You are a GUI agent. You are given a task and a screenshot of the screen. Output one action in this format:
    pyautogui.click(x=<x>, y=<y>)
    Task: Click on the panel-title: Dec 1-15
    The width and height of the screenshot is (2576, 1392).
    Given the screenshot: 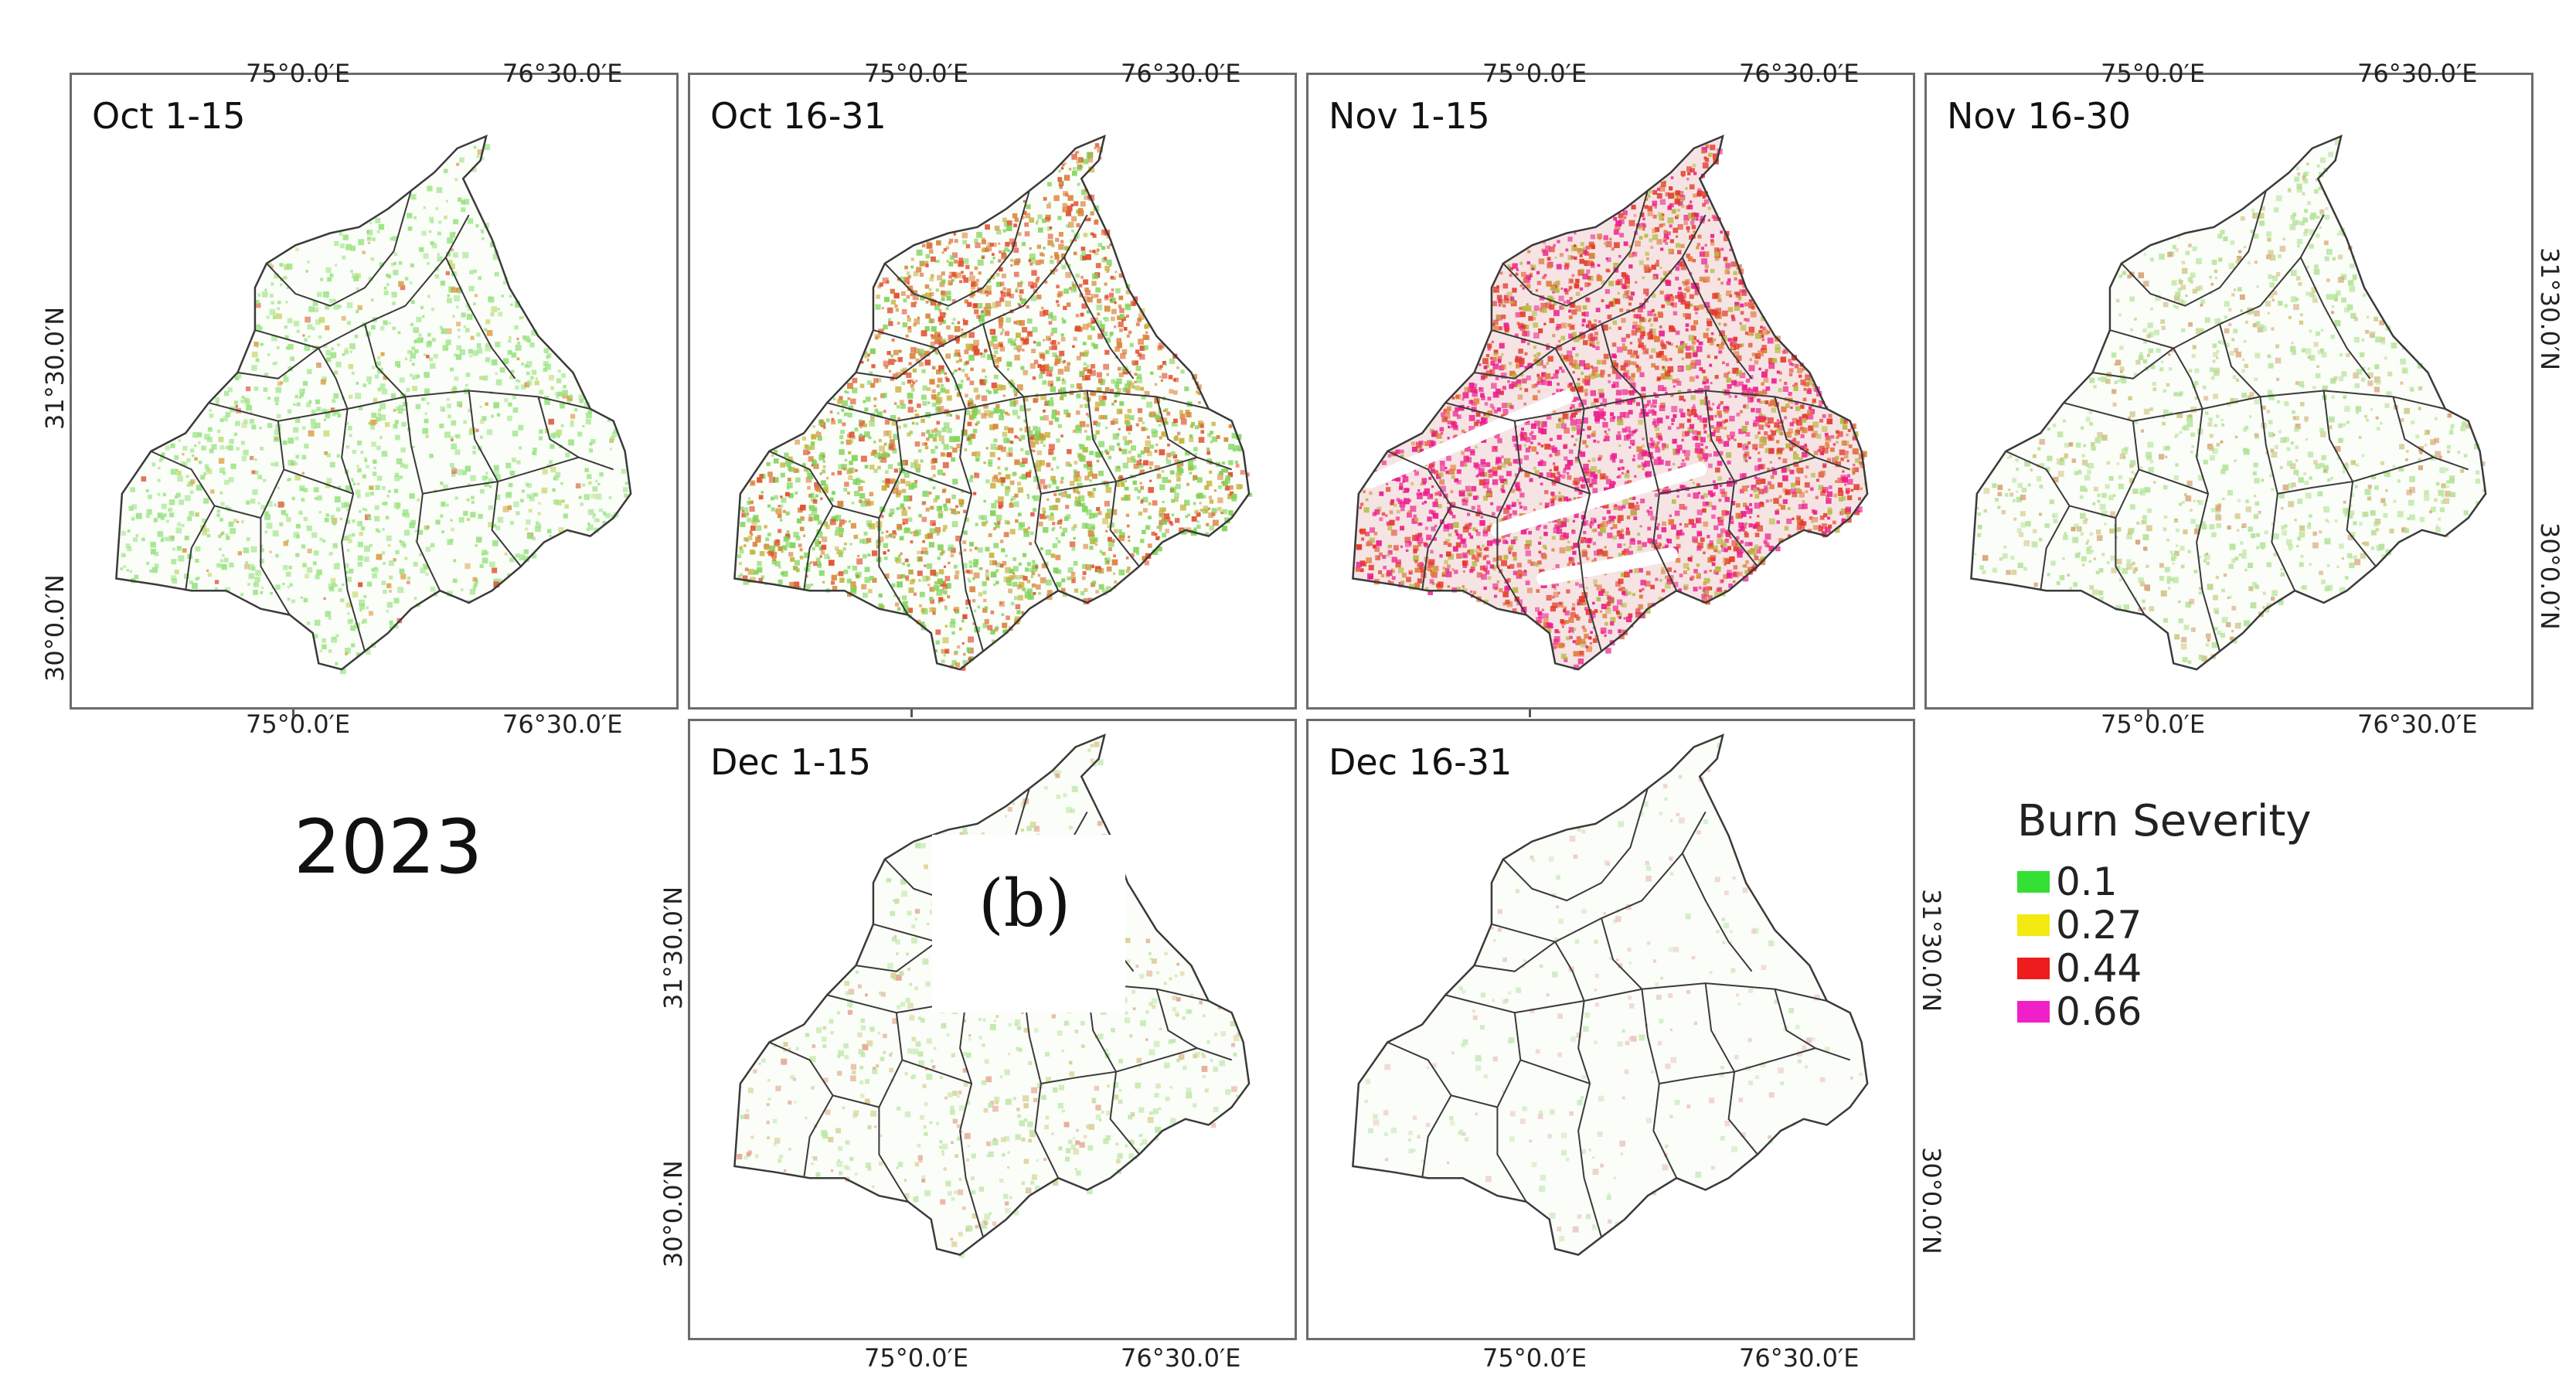 What is the action you would take?
    pyautogui.click(x=791, y=762)
    